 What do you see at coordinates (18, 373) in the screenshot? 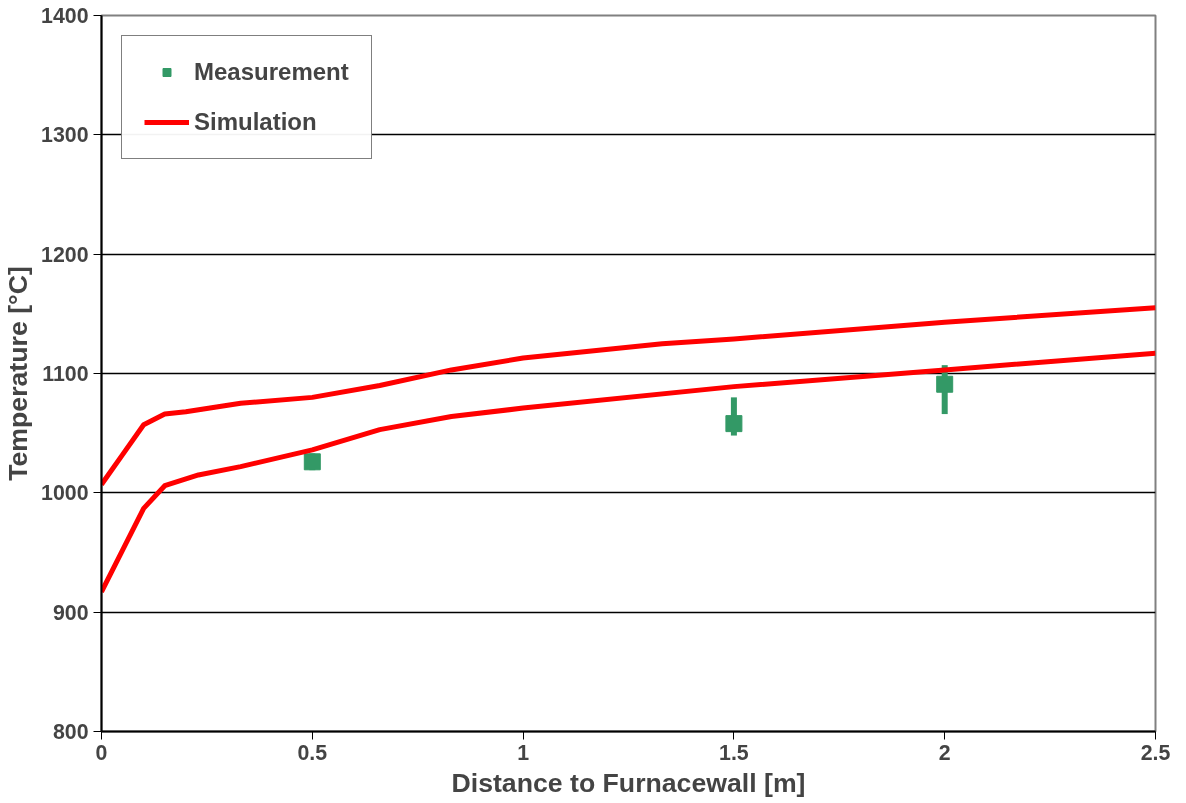
I see `y-axis-title: Temperature [°C]` at bounding box center [18, 373].